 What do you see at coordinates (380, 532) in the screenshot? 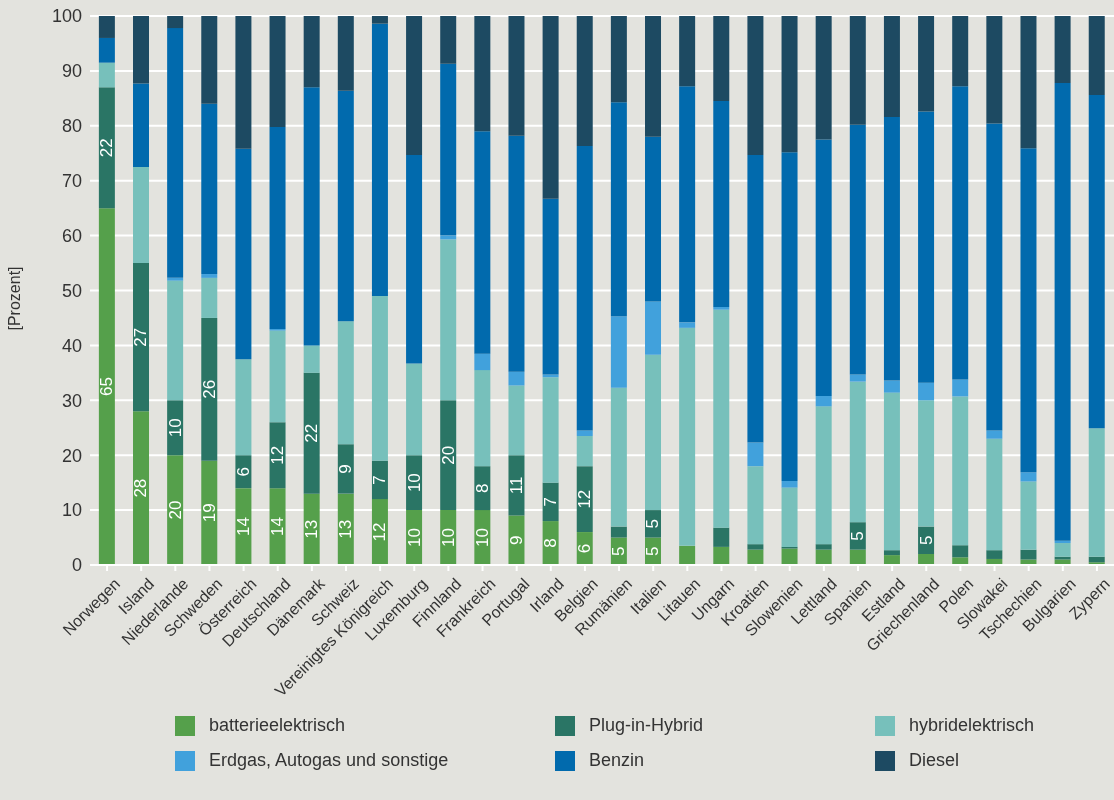
I see `data-label: 12` at bounding box center [380, 532].